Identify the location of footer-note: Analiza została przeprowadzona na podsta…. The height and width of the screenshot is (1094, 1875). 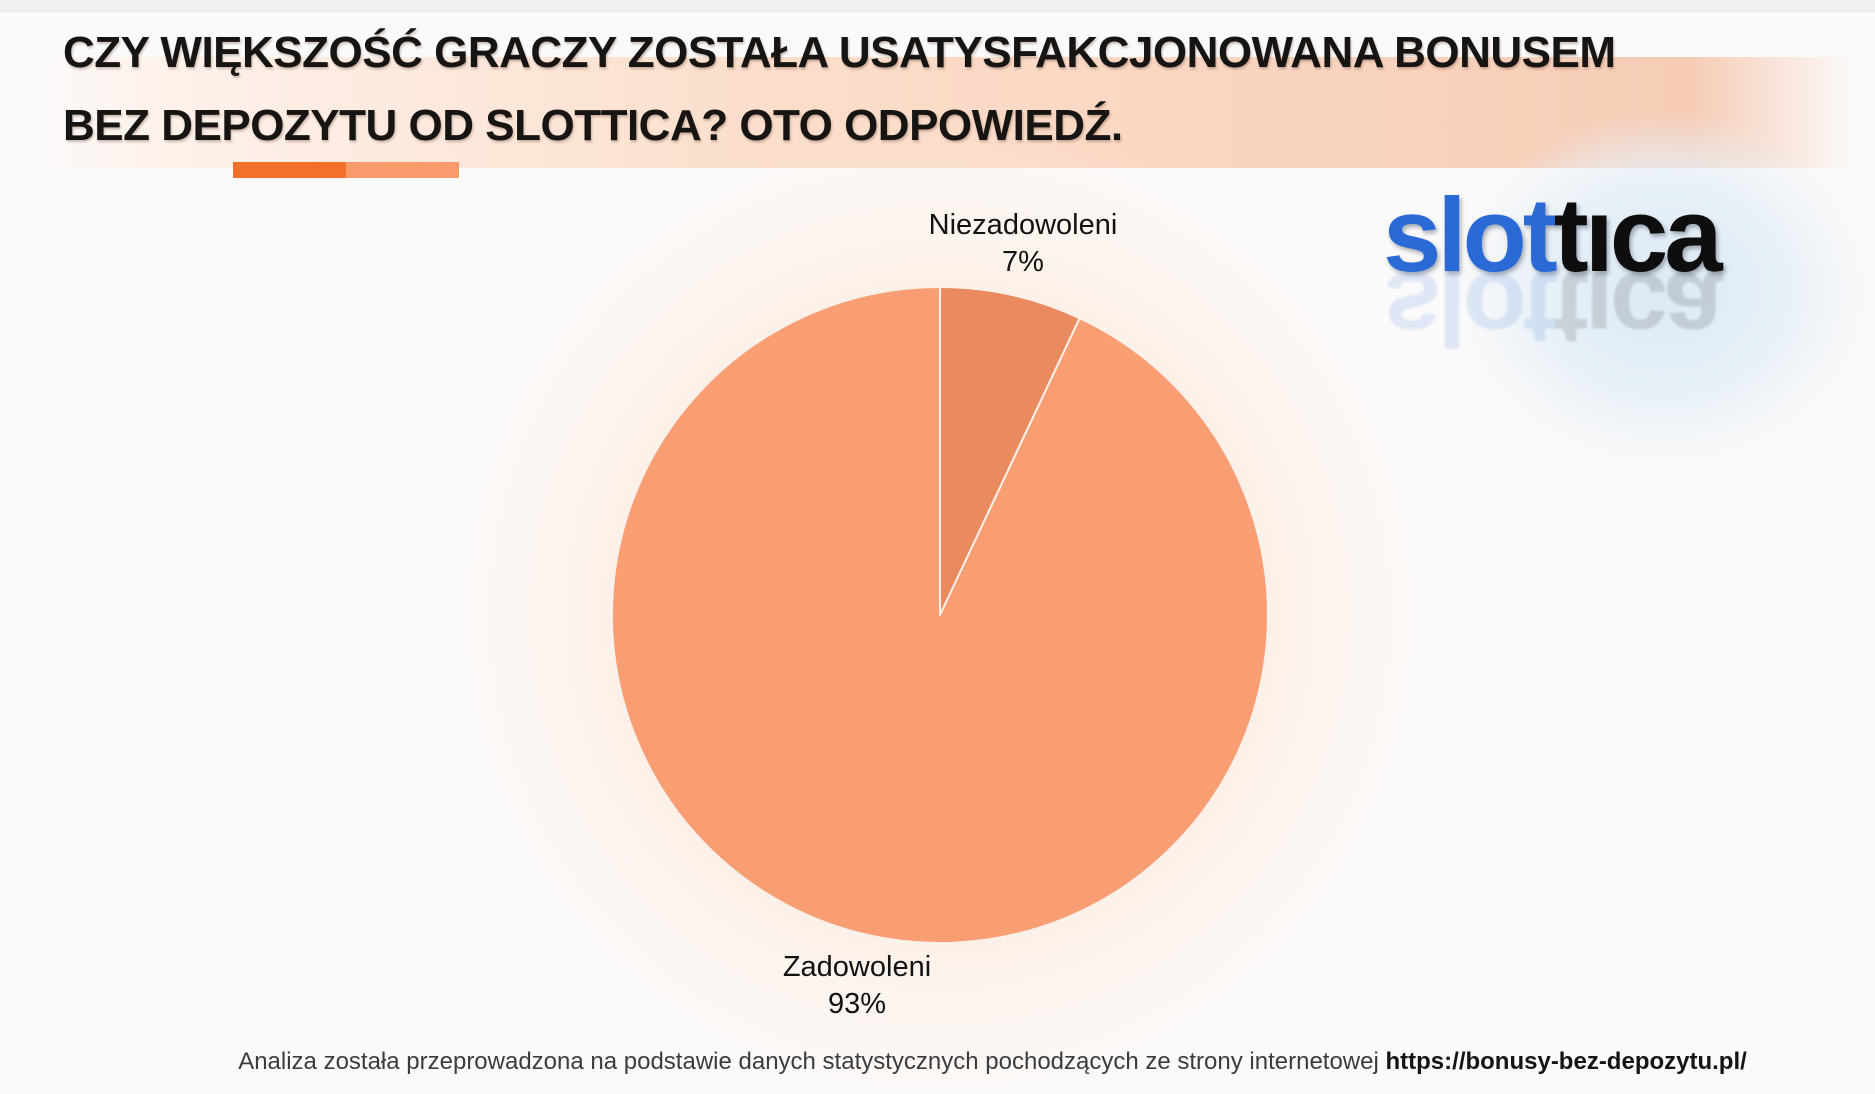
(992, 1062).